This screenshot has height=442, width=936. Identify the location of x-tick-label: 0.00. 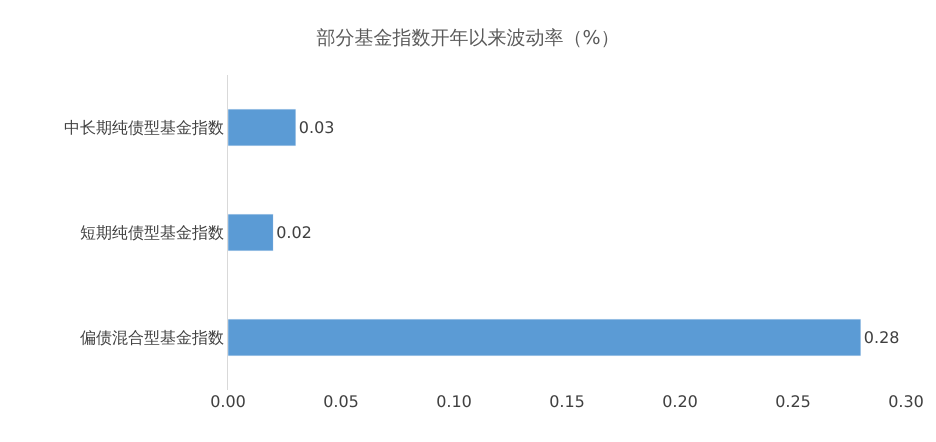
(228, 401).